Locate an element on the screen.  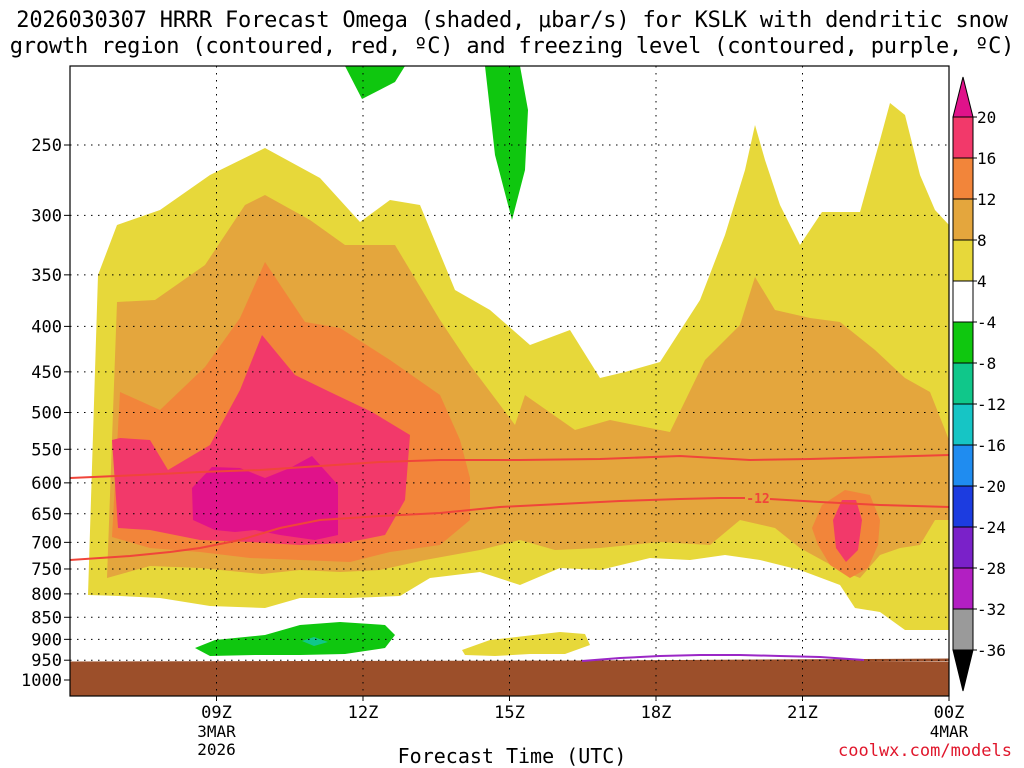
dendritic-contour-label: -12 is located at coordinates (757, 499).